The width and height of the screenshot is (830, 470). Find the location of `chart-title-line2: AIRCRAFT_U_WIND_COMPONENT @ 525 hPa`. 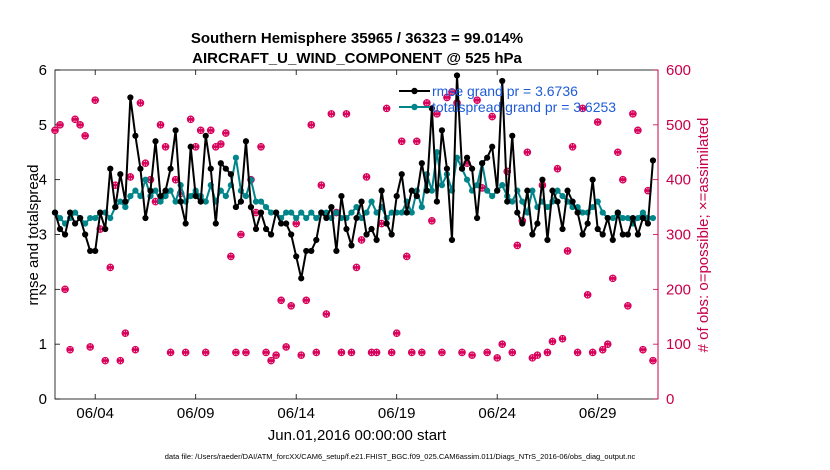

chart-title-line2: AIRCRAFT_U_WIND_COMPONENT @ 525 hPa is located at coordinates (357, 58).